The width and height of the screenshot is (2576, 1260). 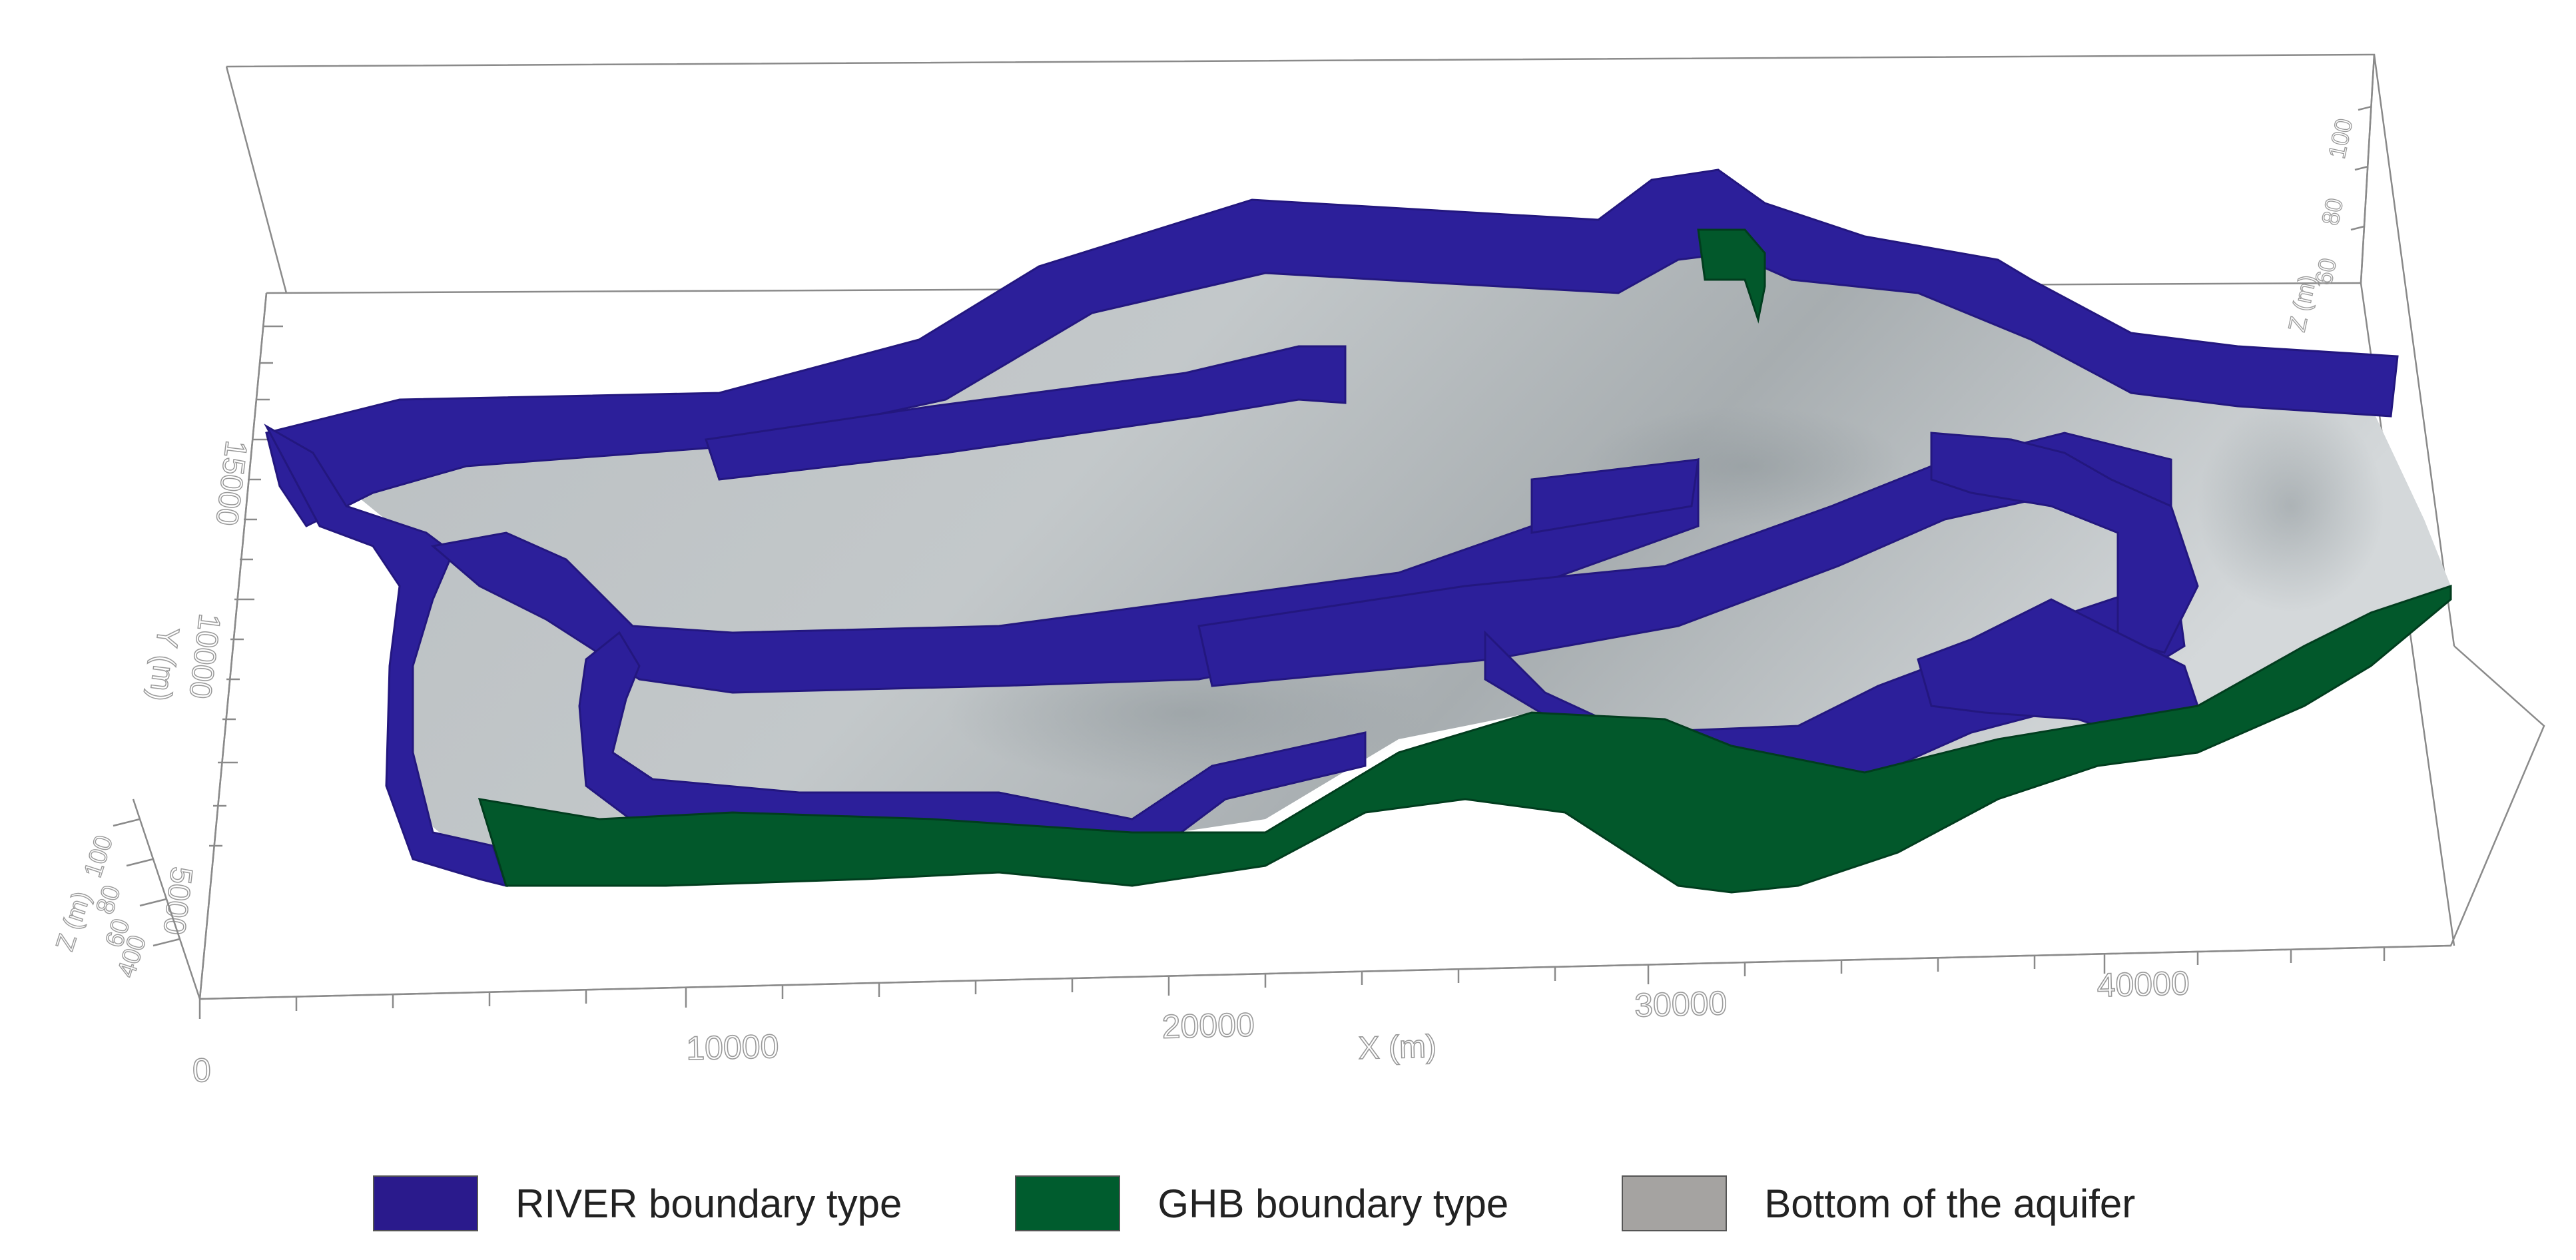 I want to click on y-tick-label: 15000, so click(x=231, y=483).